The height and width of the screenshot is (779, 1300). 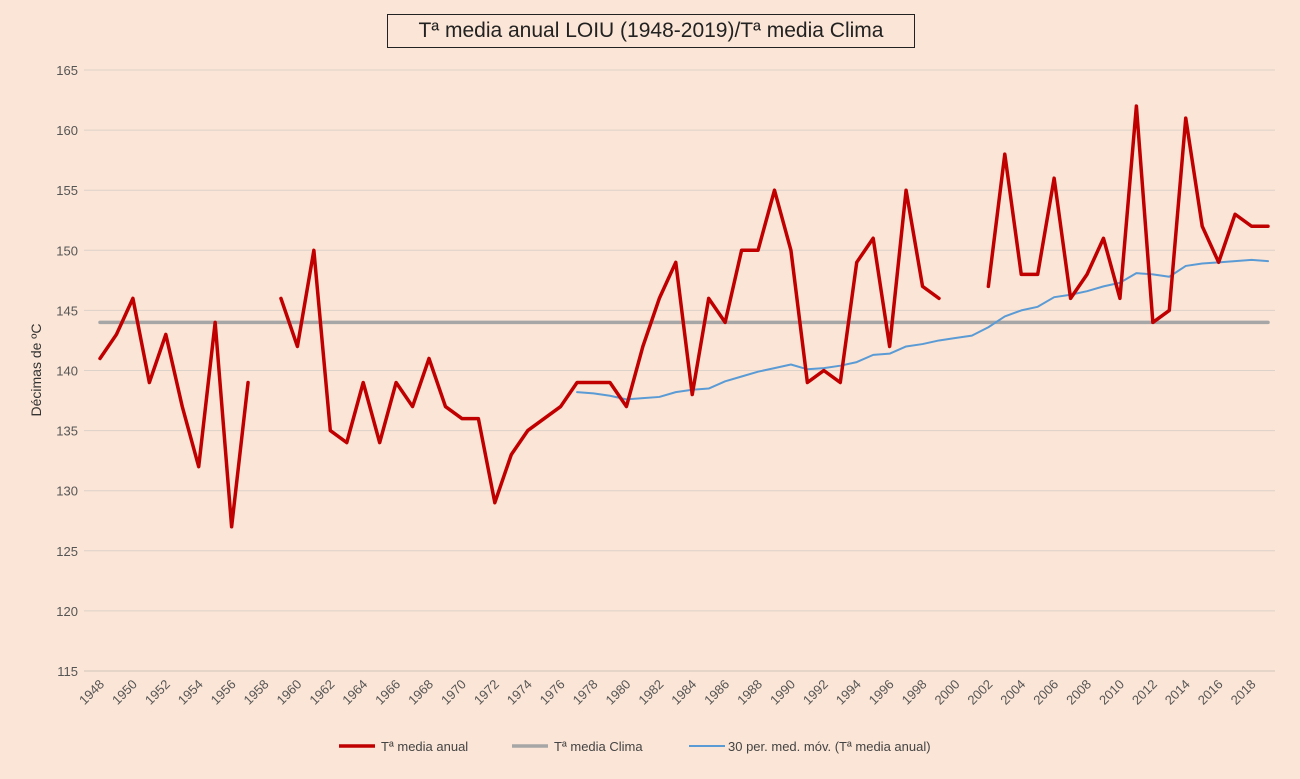 I want to click on x-tick-label: 2002, so click(x=979, y=692).